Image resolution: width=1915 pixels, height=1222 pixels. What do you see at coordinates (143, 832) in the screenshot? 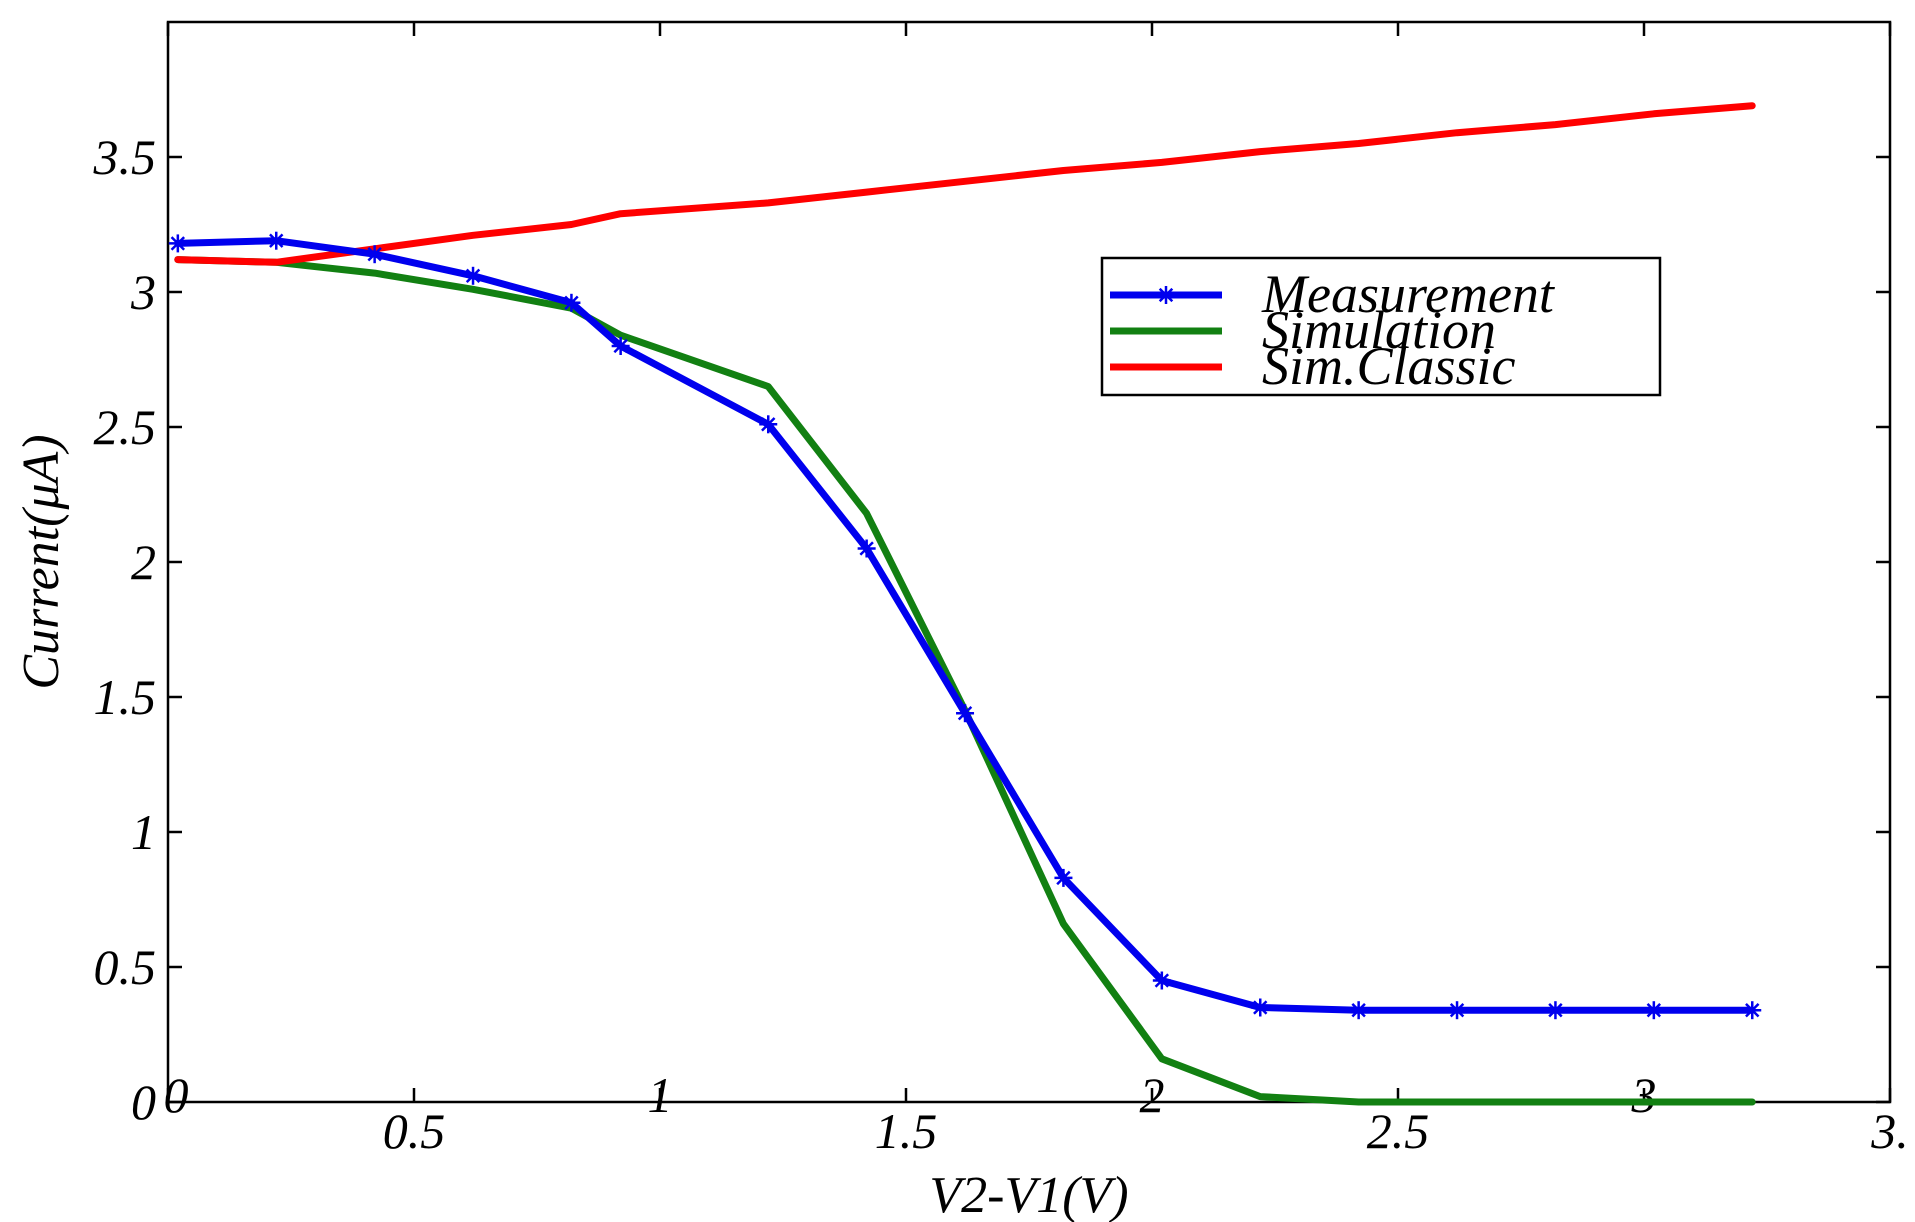
I see `y-tick-label: 1` at bounding box center [143, 832].